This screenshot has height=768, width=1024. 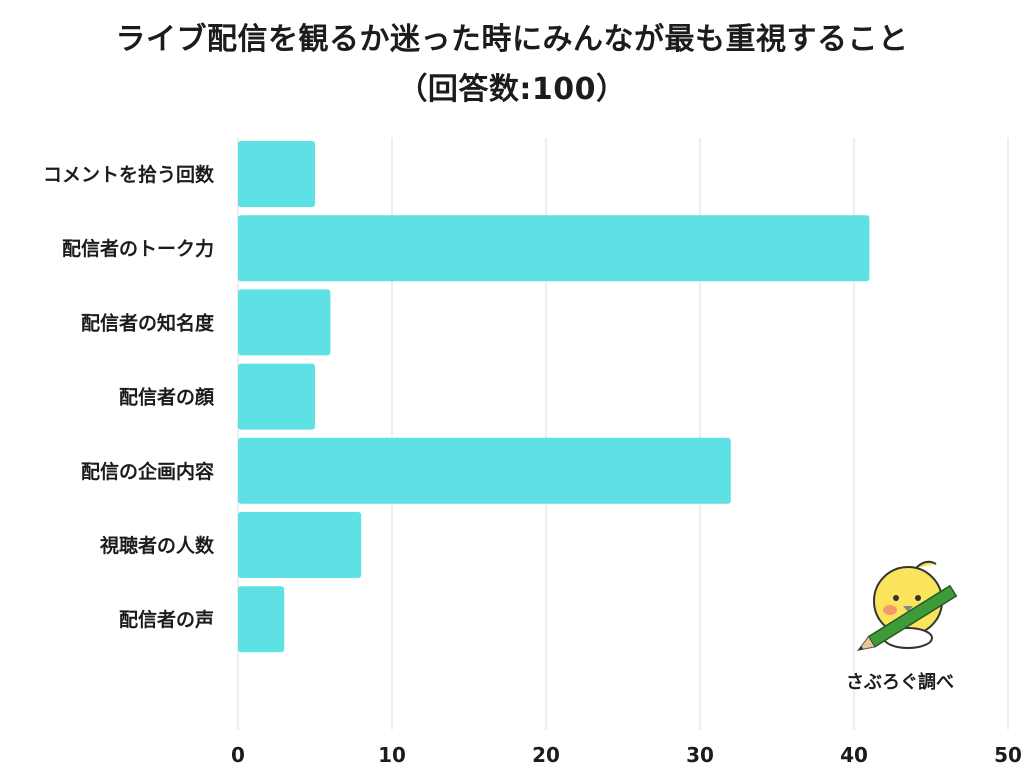 What do you see at coordinates (238, 755) in the screenshot?
I see `x-tick-label: 0` at bounding box center [238, 755].